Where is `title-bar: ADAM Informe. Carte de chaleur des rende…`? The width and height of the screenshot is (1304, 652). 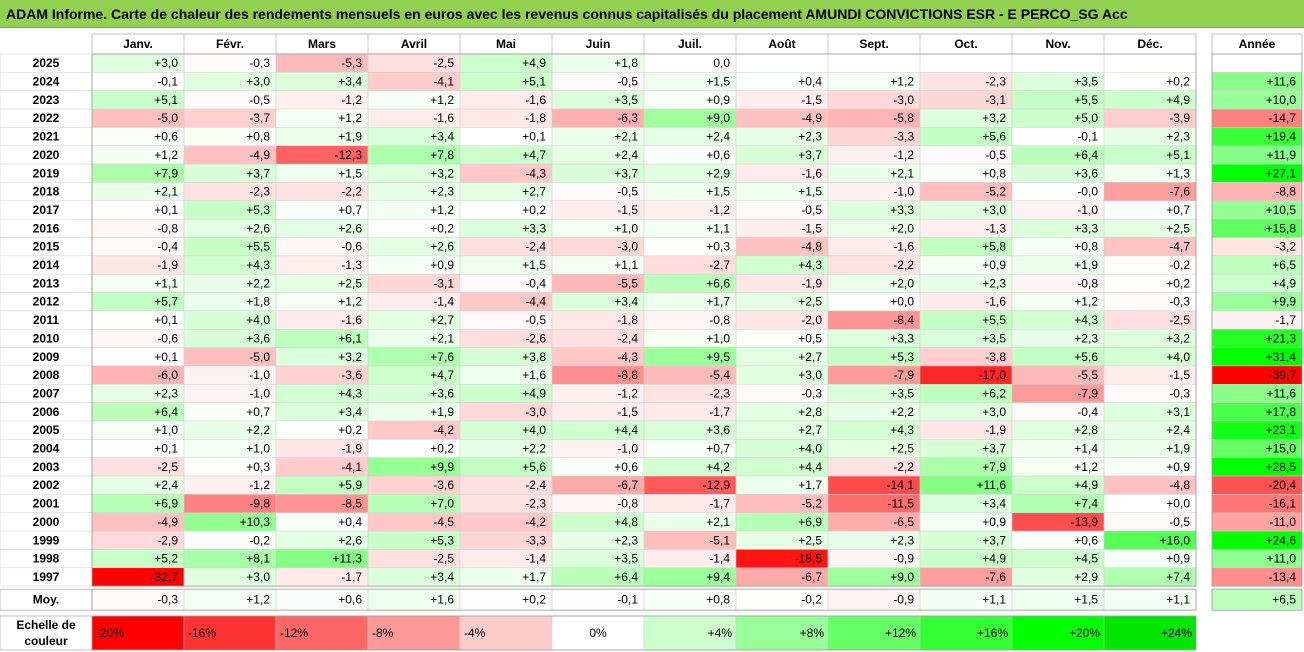
title-bar: ADAM Informe. Carte de chaleur des rende… is located at coordinates (652, 14).